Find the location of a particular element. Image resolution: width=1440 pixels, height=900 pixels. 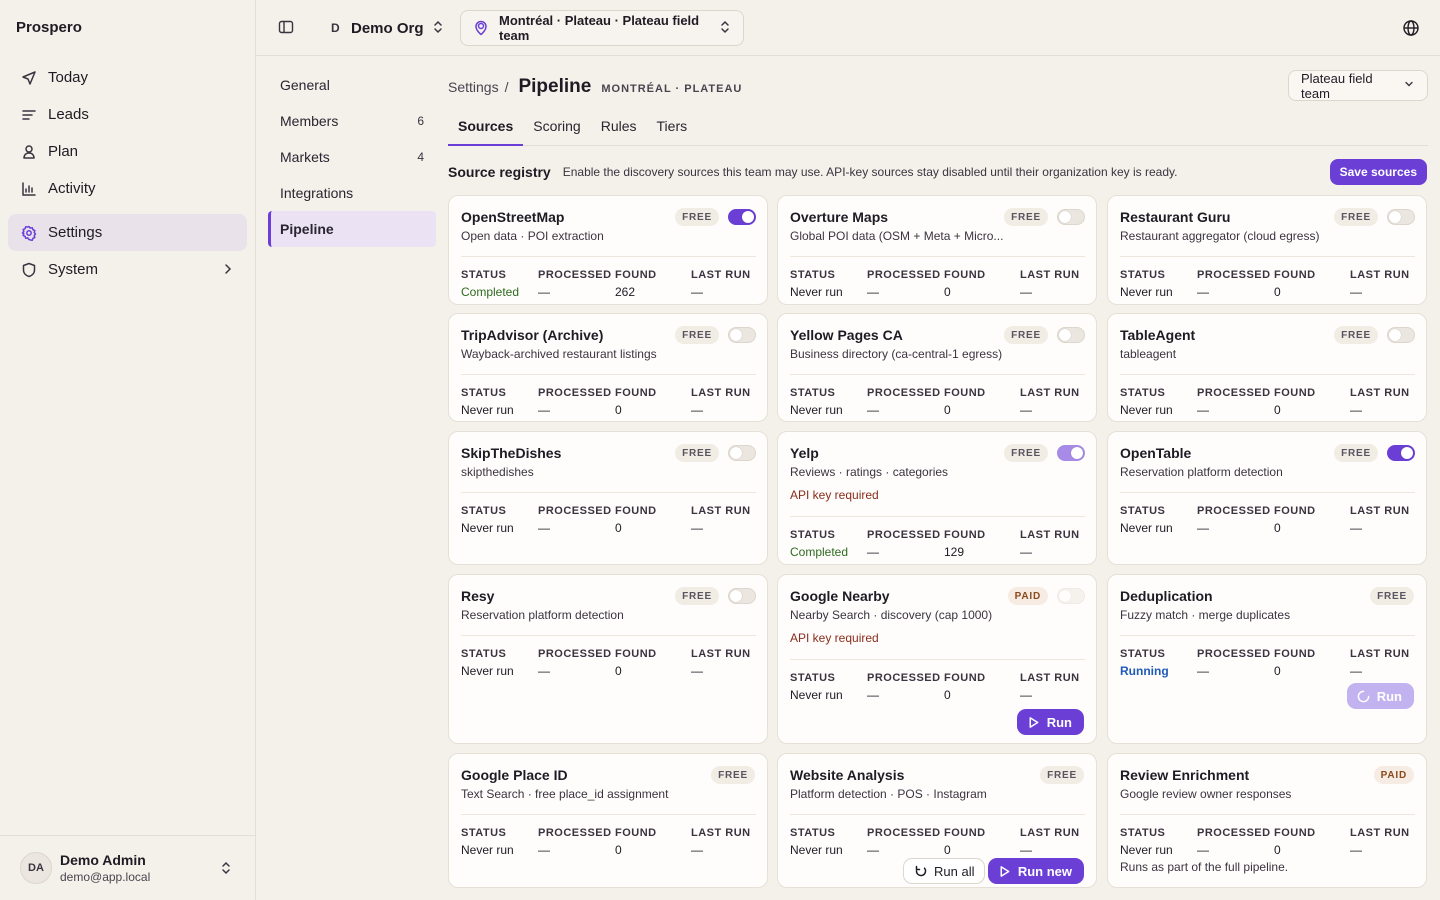

org-switcher: D Demo Org is located at coordinates (387, 28).